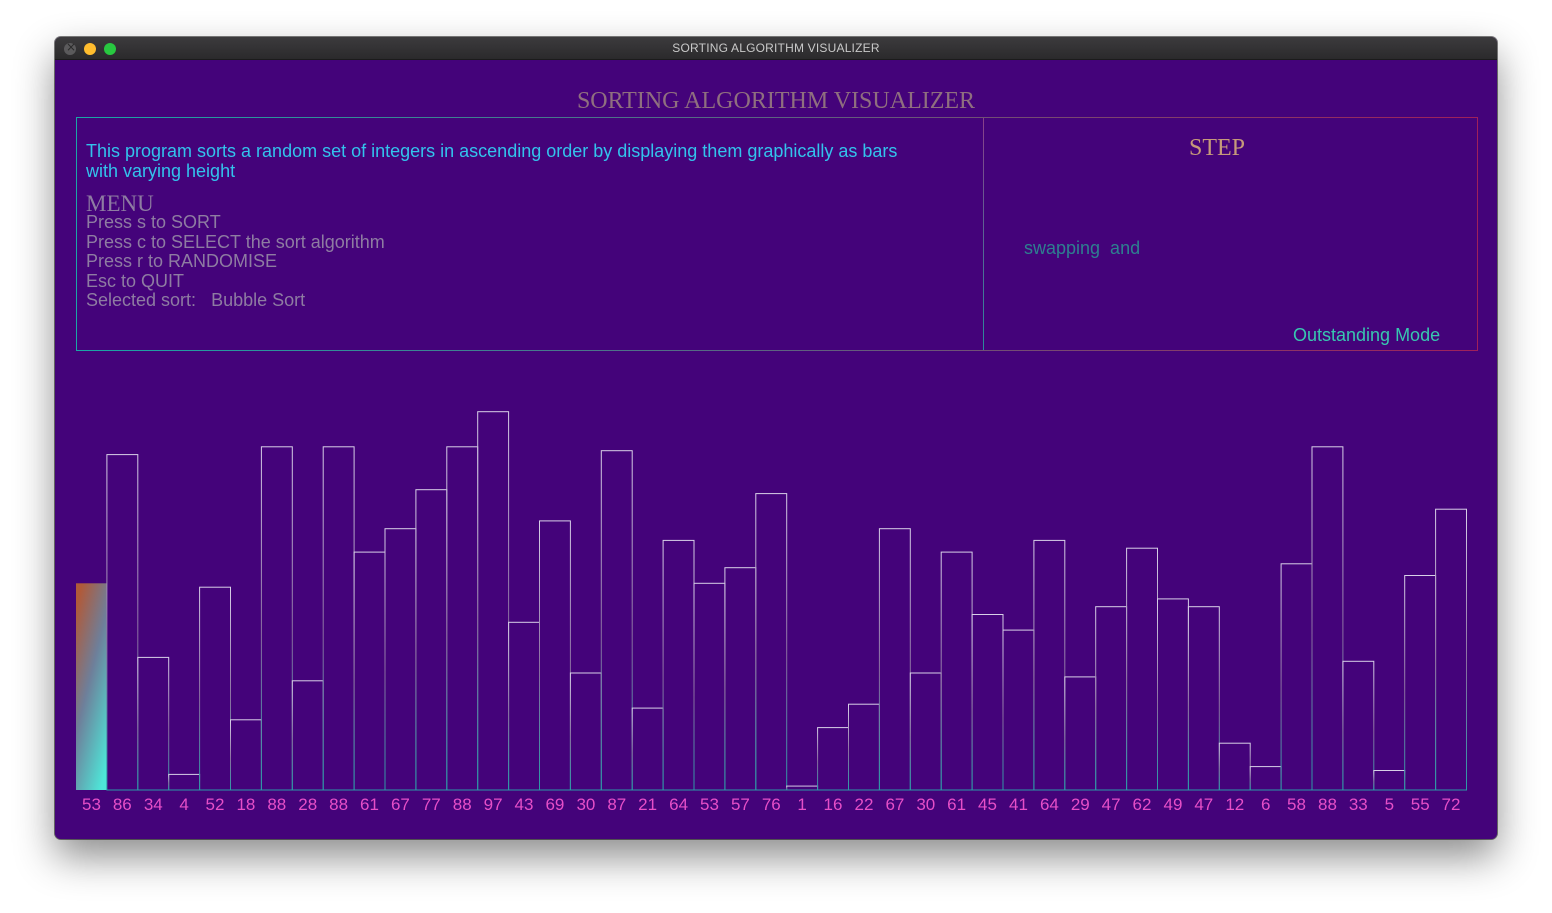  What do you see at coordinates (1451, 804) in the screenshot?
I see `bar-value-label: 72` at bounding box center [1451, 804].